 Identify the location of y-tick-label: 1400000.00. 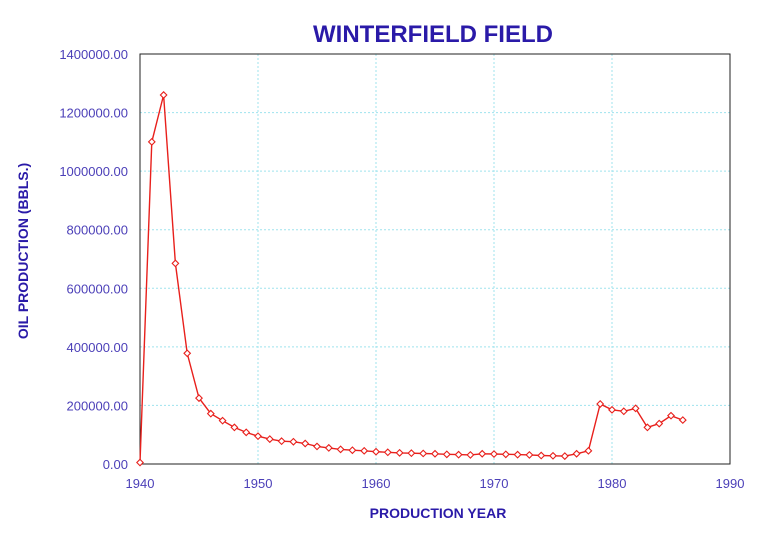
(93, 54).